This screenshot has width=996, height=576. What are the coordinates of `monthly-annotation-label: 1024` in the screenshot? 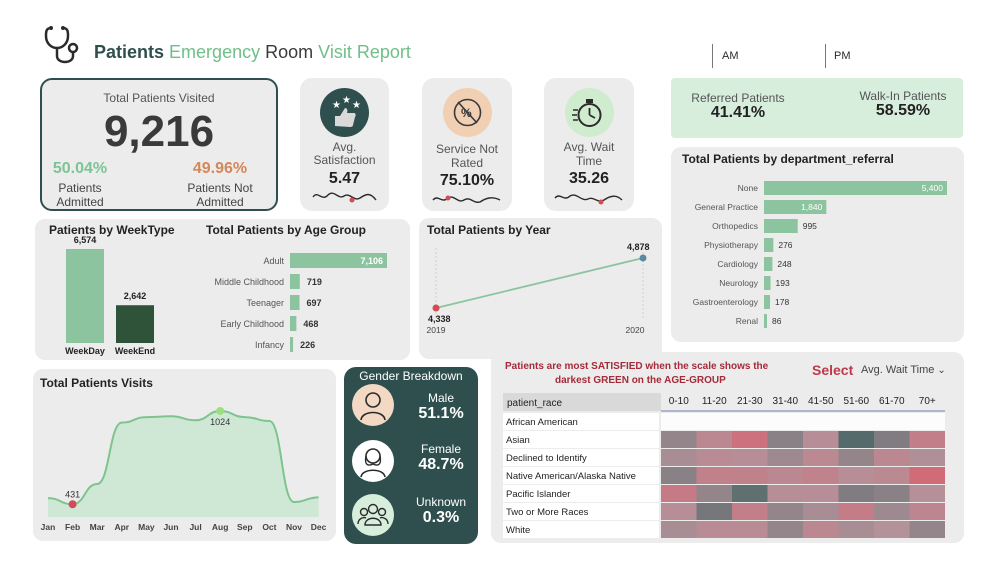 It's located at (220, 422).